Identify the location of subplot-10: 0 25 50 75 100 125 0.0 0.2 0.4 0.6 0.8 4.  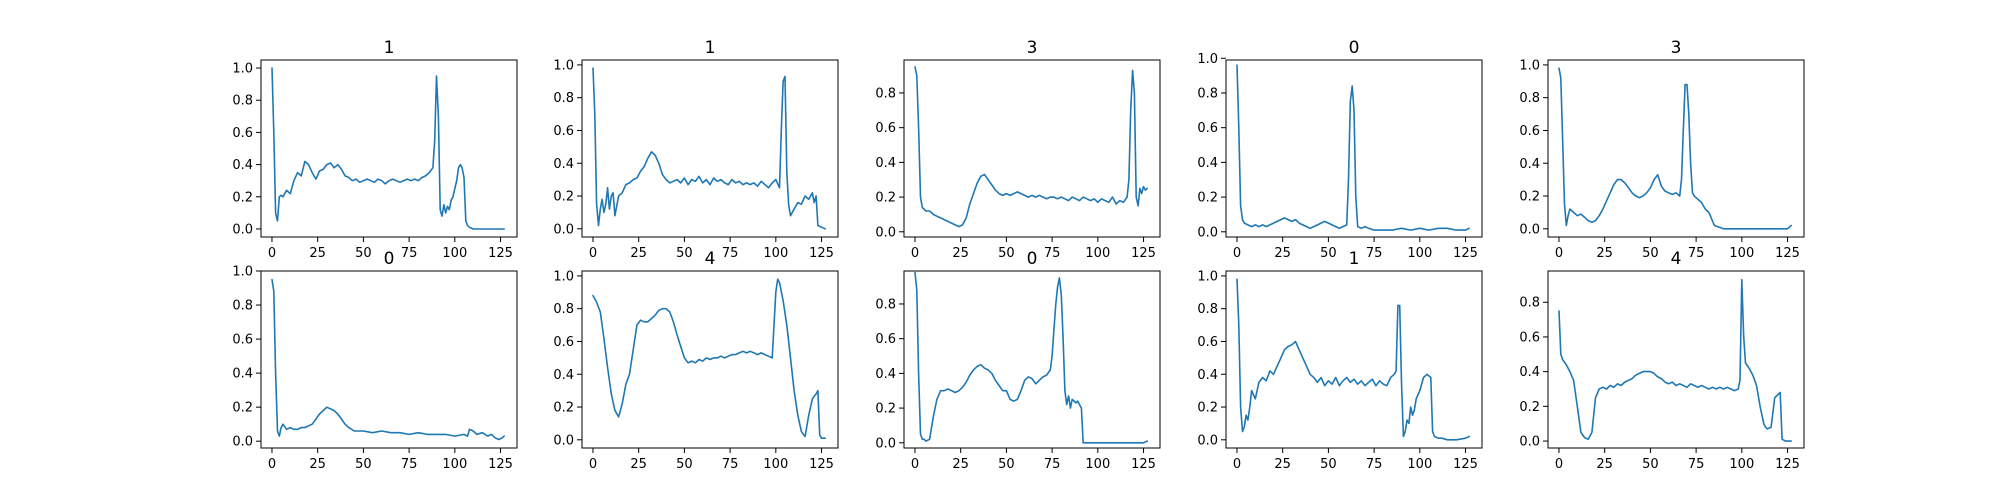
(1662, 360).